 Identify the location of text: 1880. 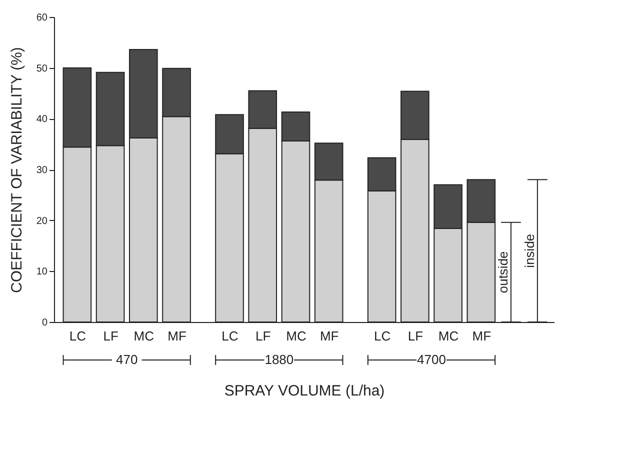
(279, 359).